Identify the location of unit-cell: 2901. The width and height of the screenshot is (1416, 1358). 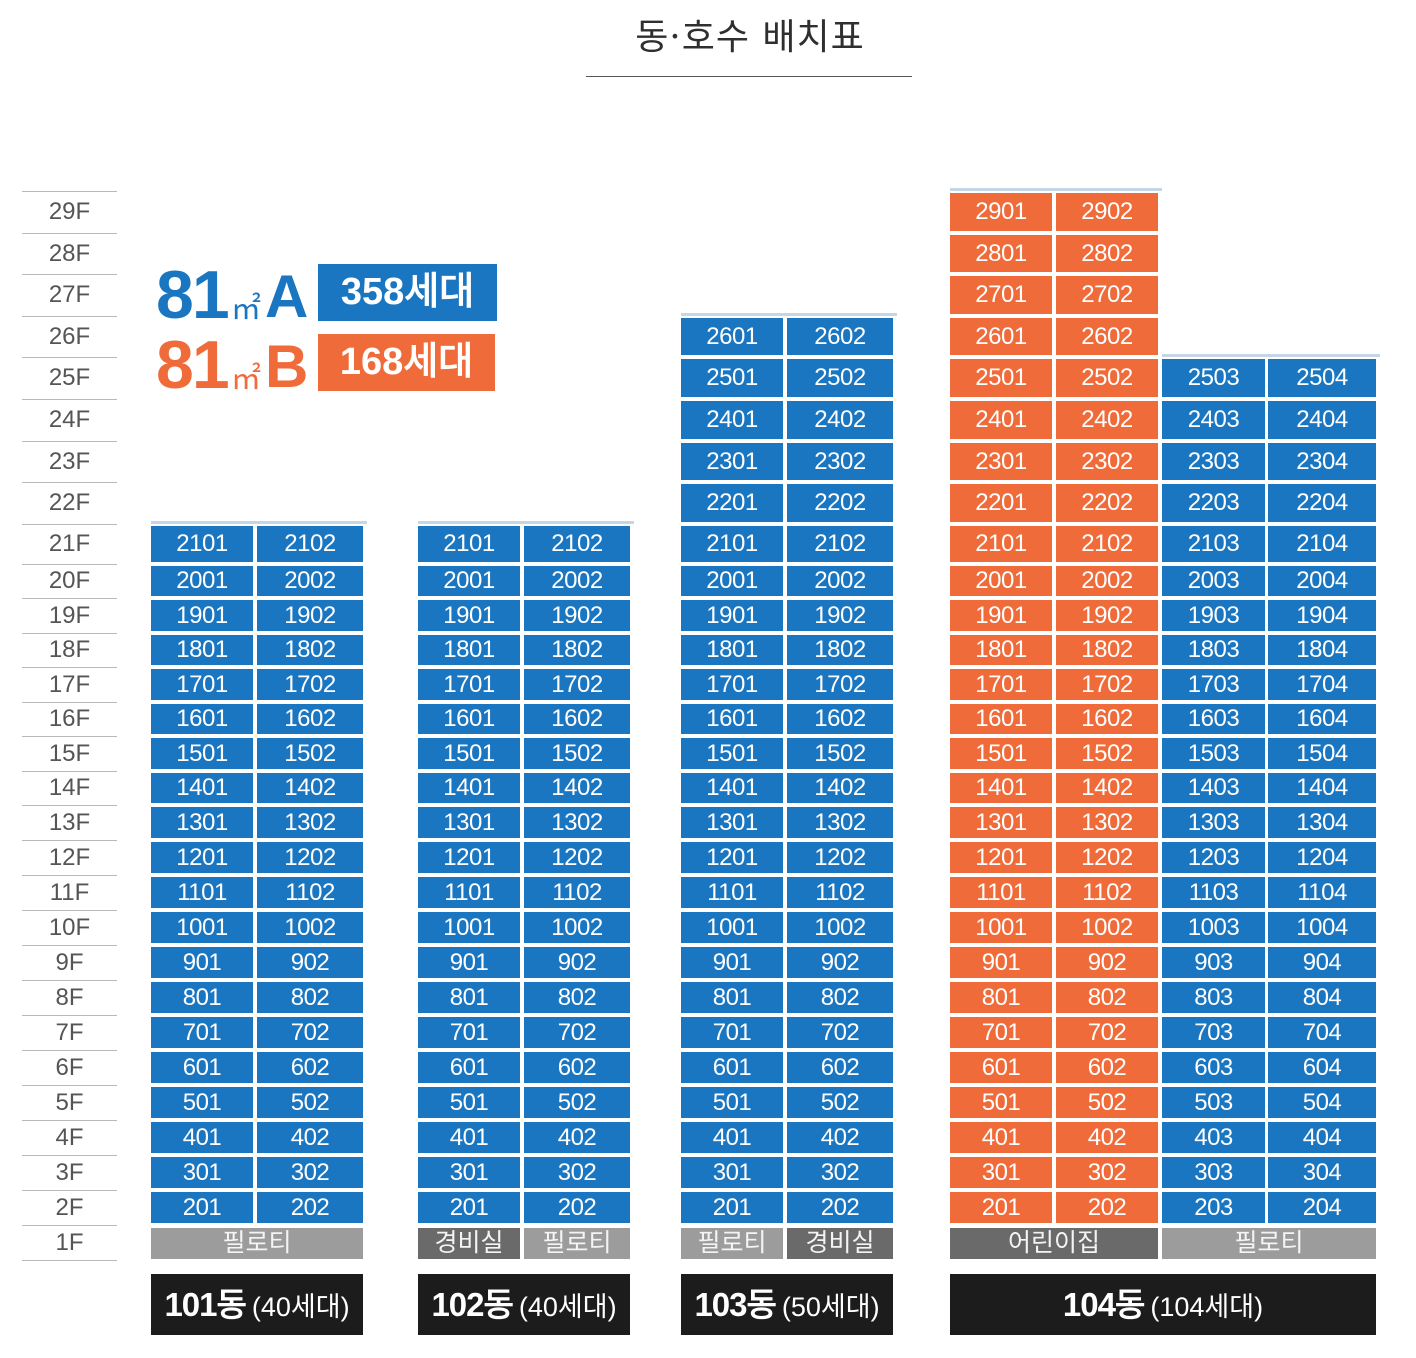
(1001, 212).